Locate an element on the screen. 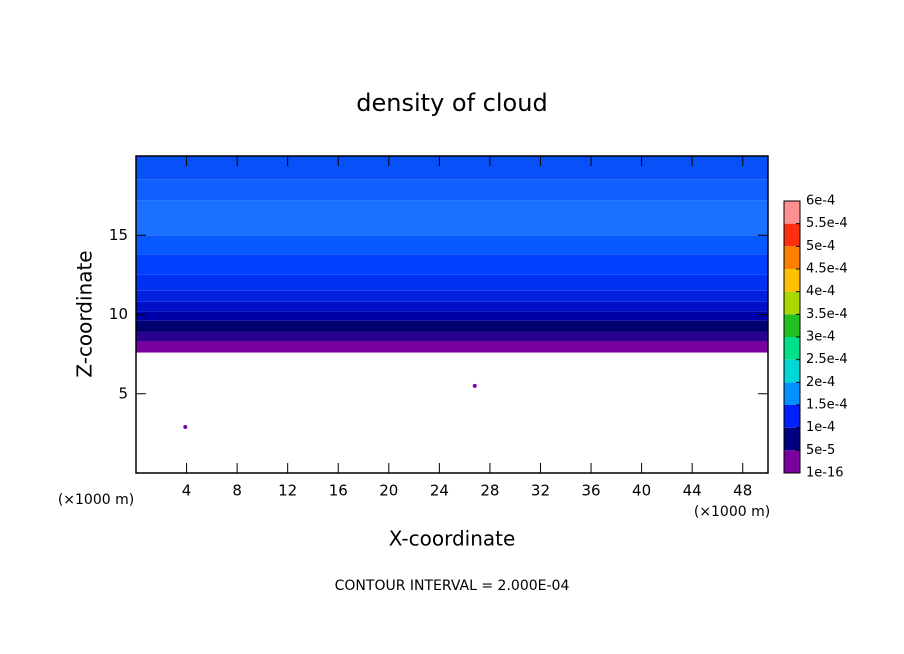 This screenshot has height=654, width=904. x-tick-label: 48 is located at coordinates (742, 491).